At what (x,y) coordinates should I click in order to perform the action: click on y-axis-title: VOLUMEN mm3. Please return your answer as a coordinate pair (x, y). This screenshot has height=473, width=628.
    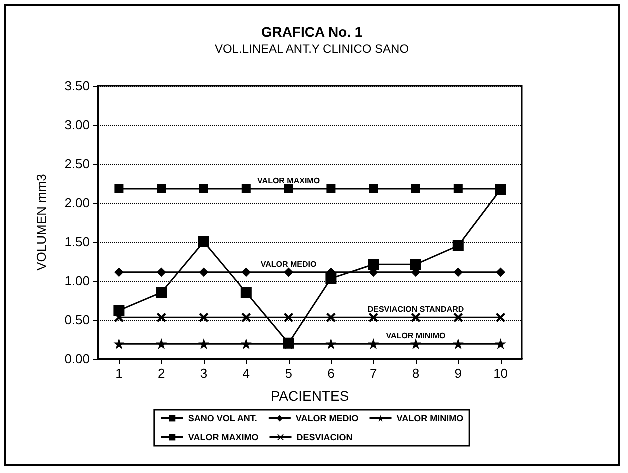
    Looking at the image, I should click on (41, 222).